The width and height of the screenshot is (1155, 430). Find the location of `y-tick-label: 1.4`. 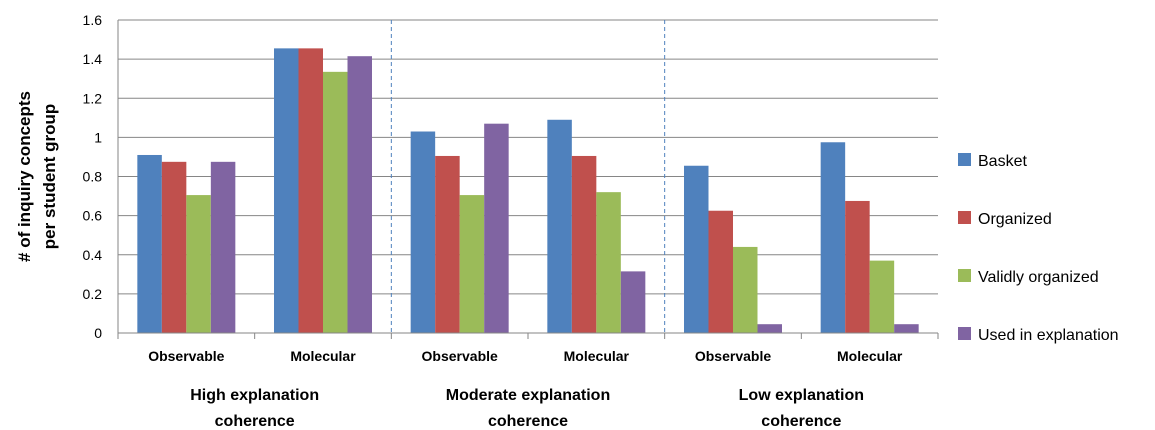

y-tick-label: 1.4 is located at coordinates (93, 59).